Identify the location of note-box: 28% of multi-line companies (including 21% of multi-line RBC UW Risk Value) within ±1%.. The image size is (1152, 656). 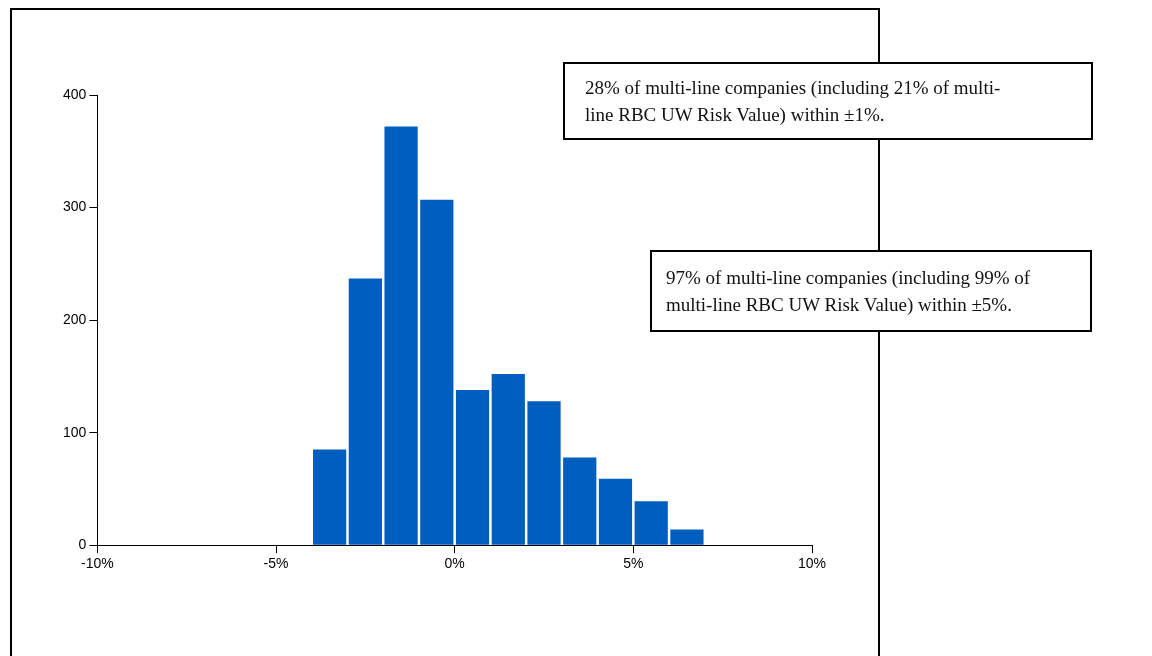
(828, 101).